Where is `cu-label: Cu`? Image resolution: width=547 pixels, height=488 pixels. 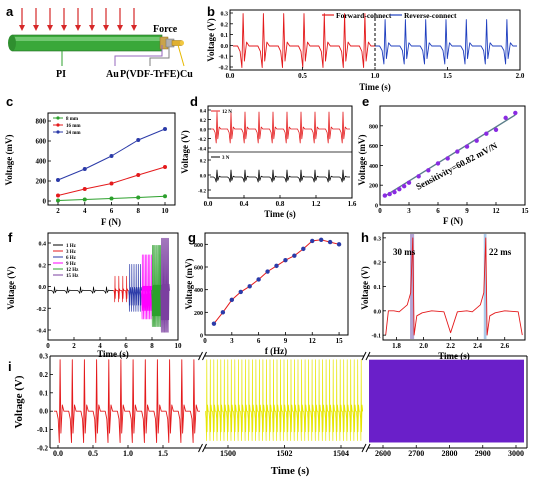
cu-label: Cu is located at coordinates (186, 74).